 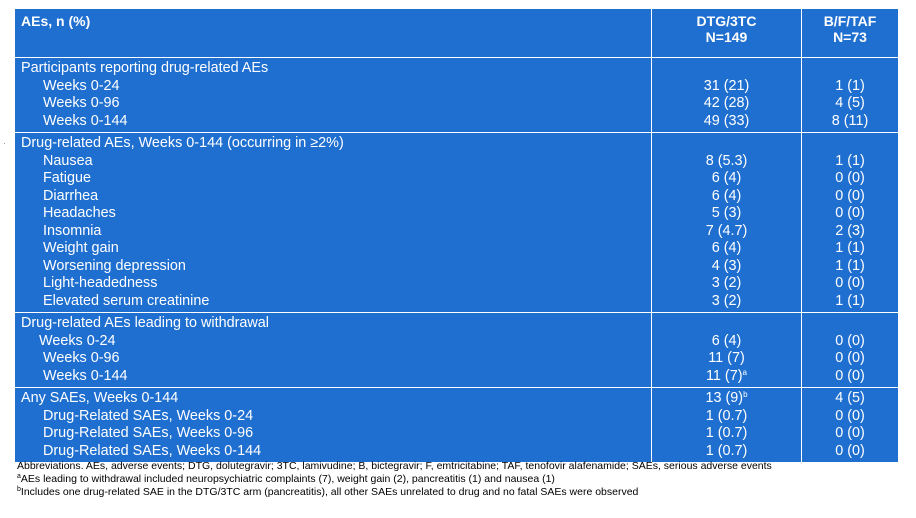 I want to click on footnote-a-mark: a, so click(x=19, y=476).